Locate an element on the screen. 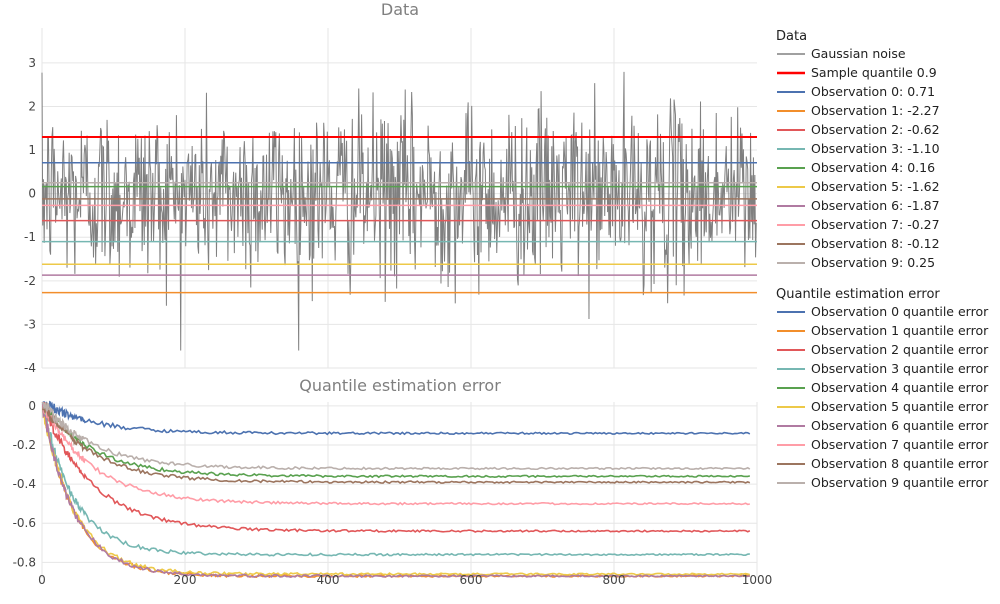  legend-item-observation-5: Observation 5: -1.62 is located at coordinates (858, 186).